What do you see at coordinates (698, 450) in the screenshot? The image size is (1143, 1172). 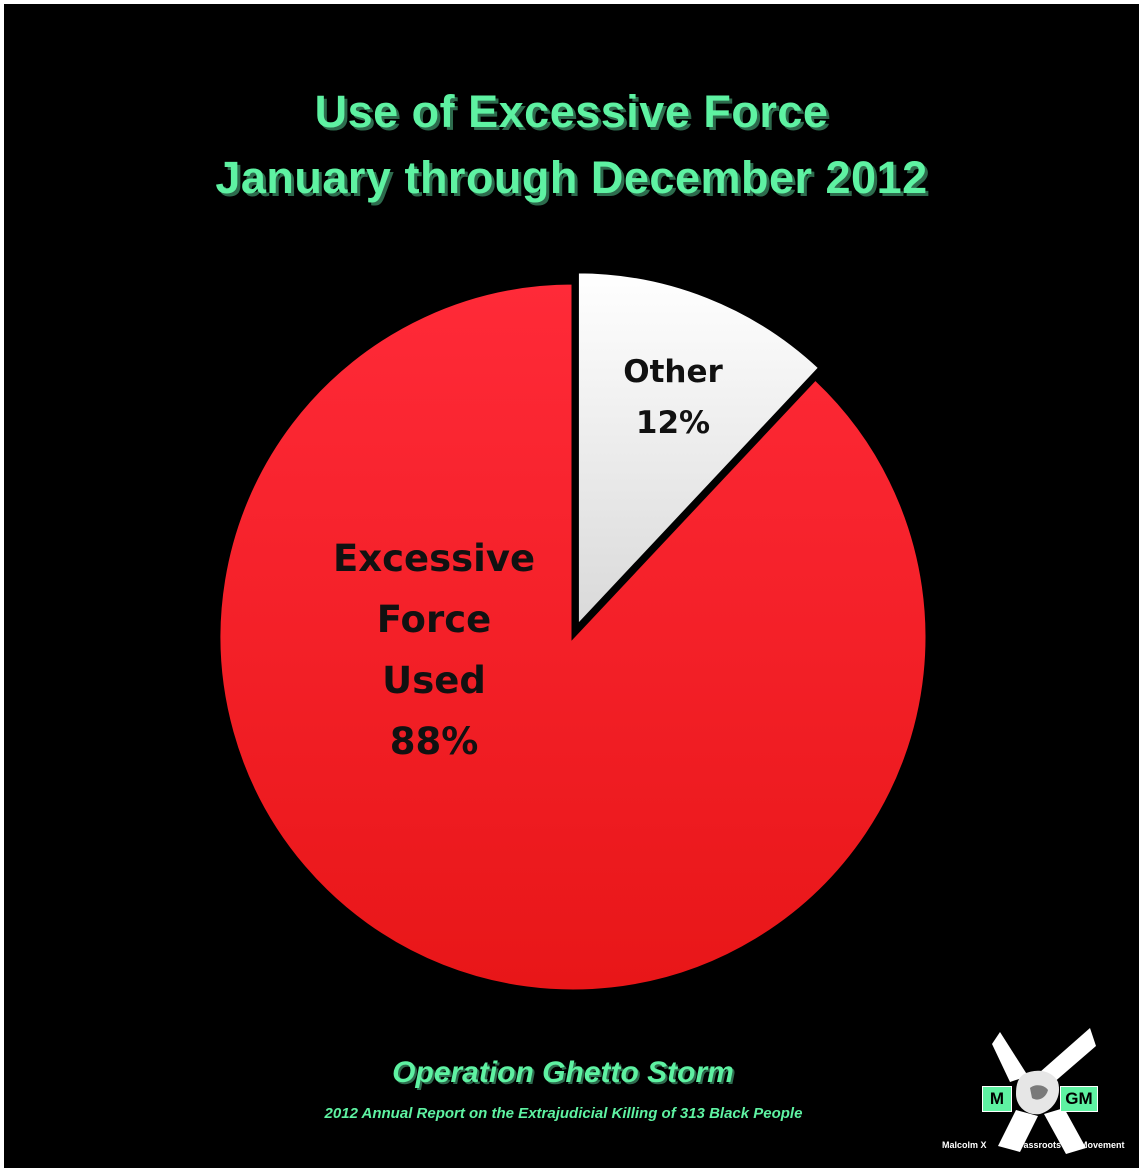 I see `pie-slice-other` at bounding box center [698, 450].